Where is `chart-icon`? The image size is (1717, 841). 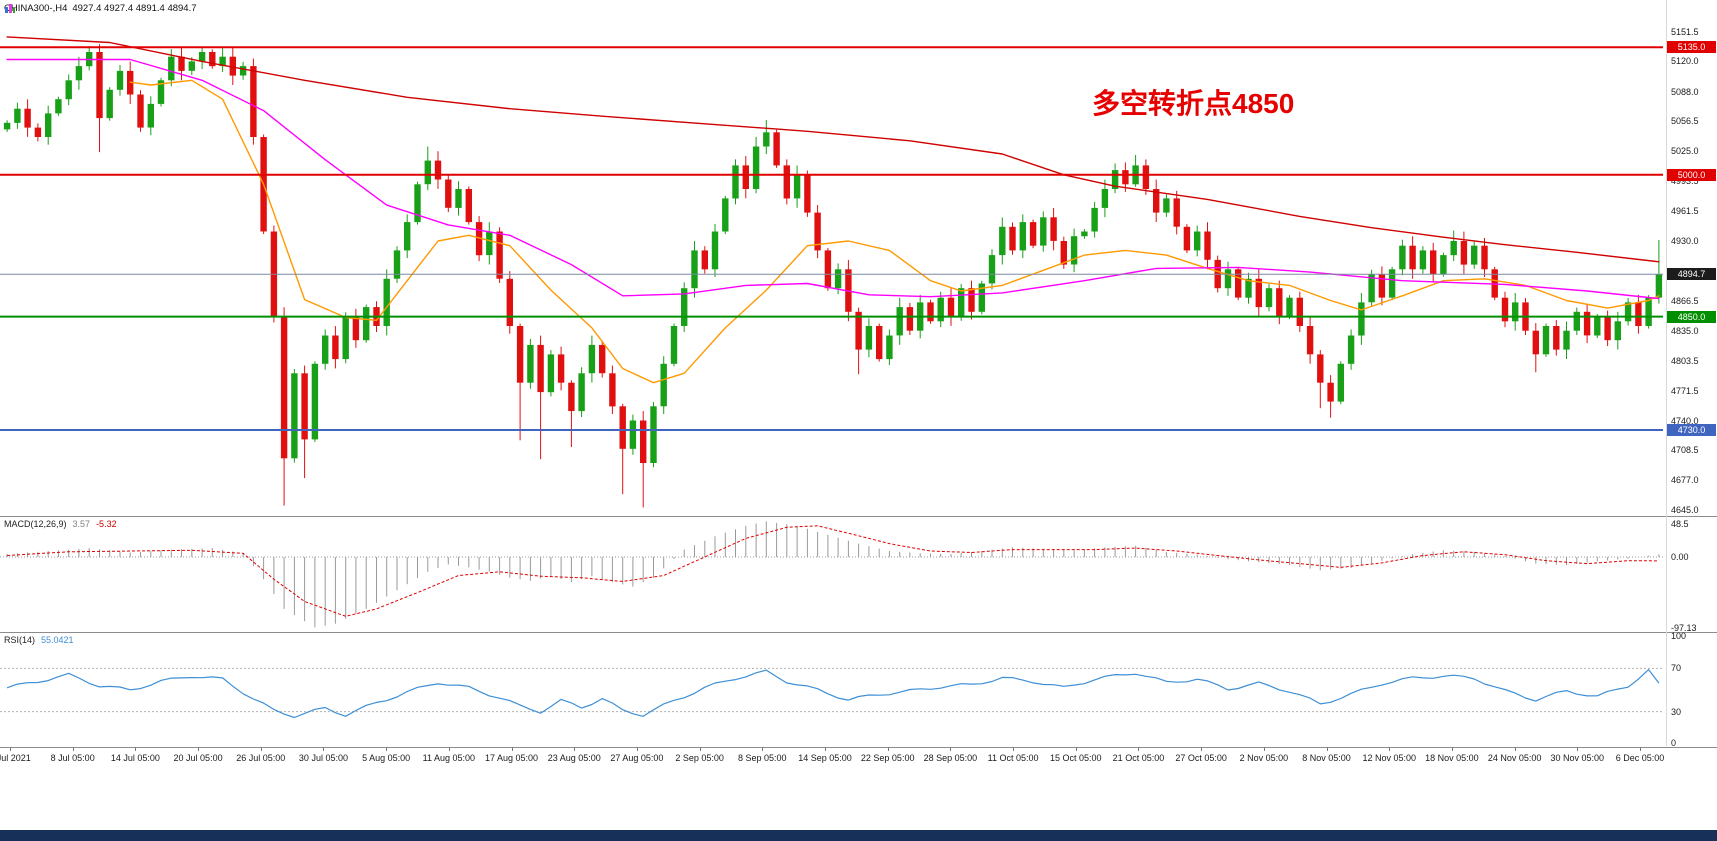 chart-icon is located at coordinates (10, 8).